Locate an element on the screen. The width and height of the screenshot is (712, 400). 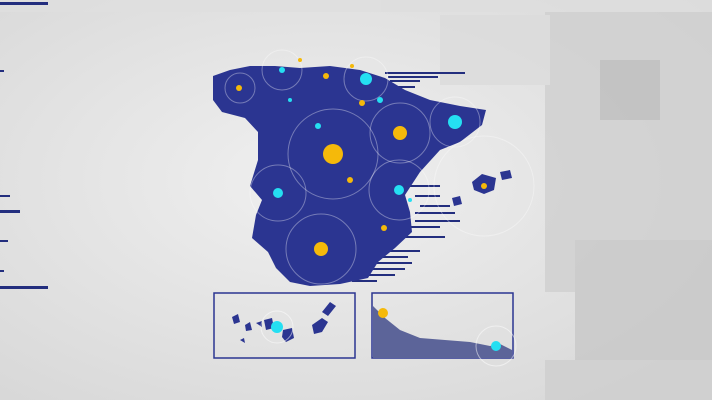
inset-coast is located at coordinates (444, 329).